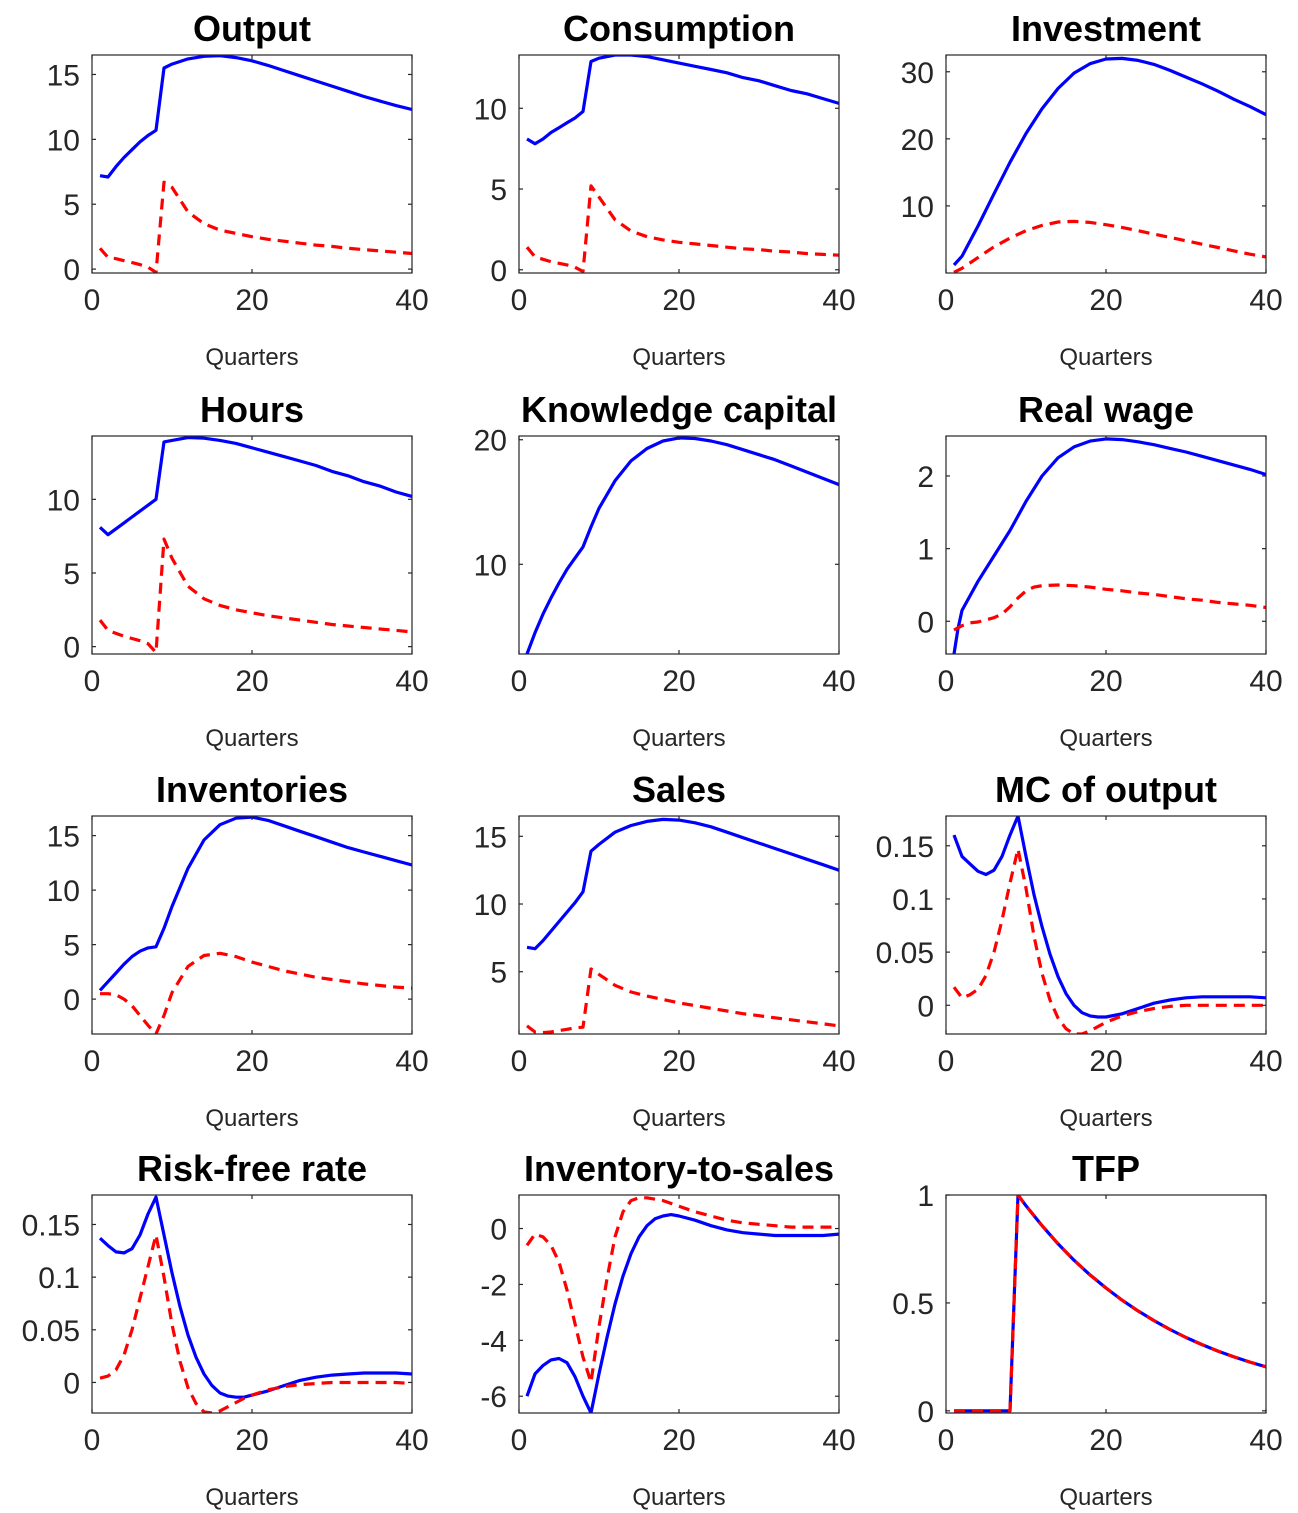 The width and height of the screenshot is (1298, 1513). Describe the element at coordinates (252, 789) in the screenshot. I see `subplot-title: Inventories` at that location.